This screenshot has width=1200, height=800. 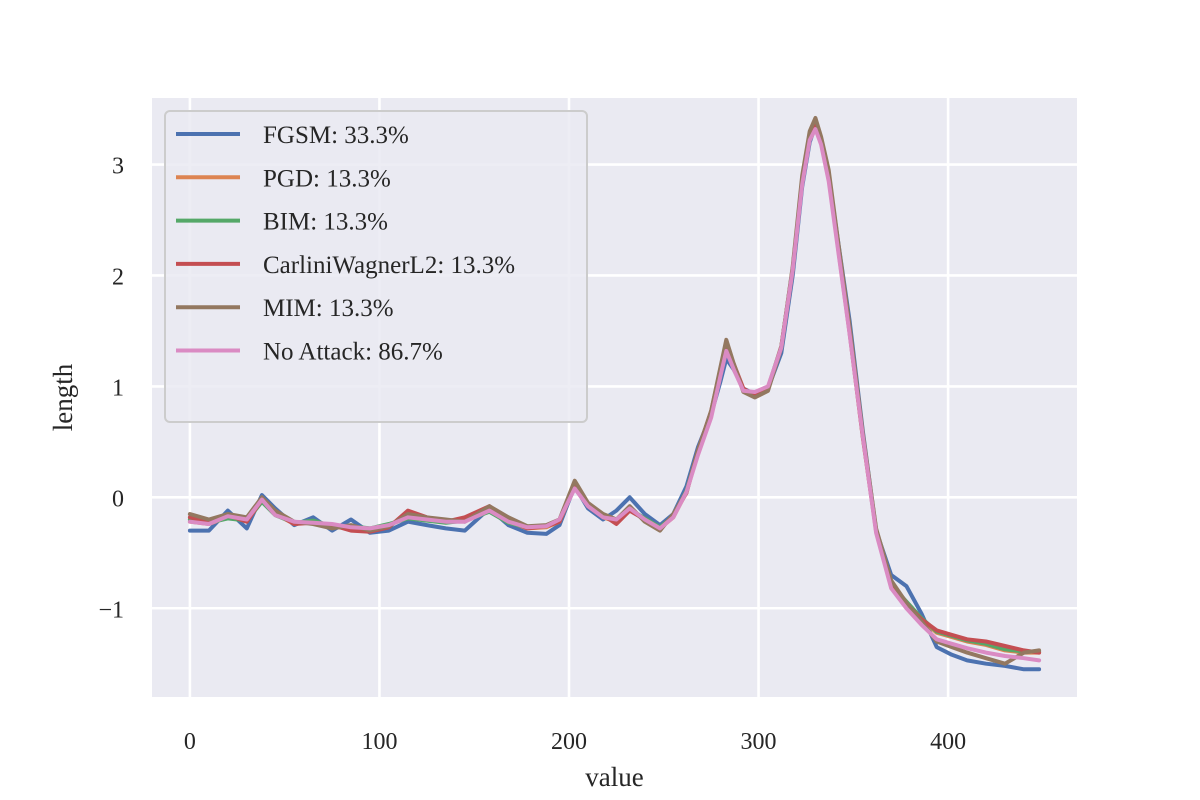 I want to click on legend-entry: CarliniWagnerL2: 13.3%, so click(x=389, y=265).